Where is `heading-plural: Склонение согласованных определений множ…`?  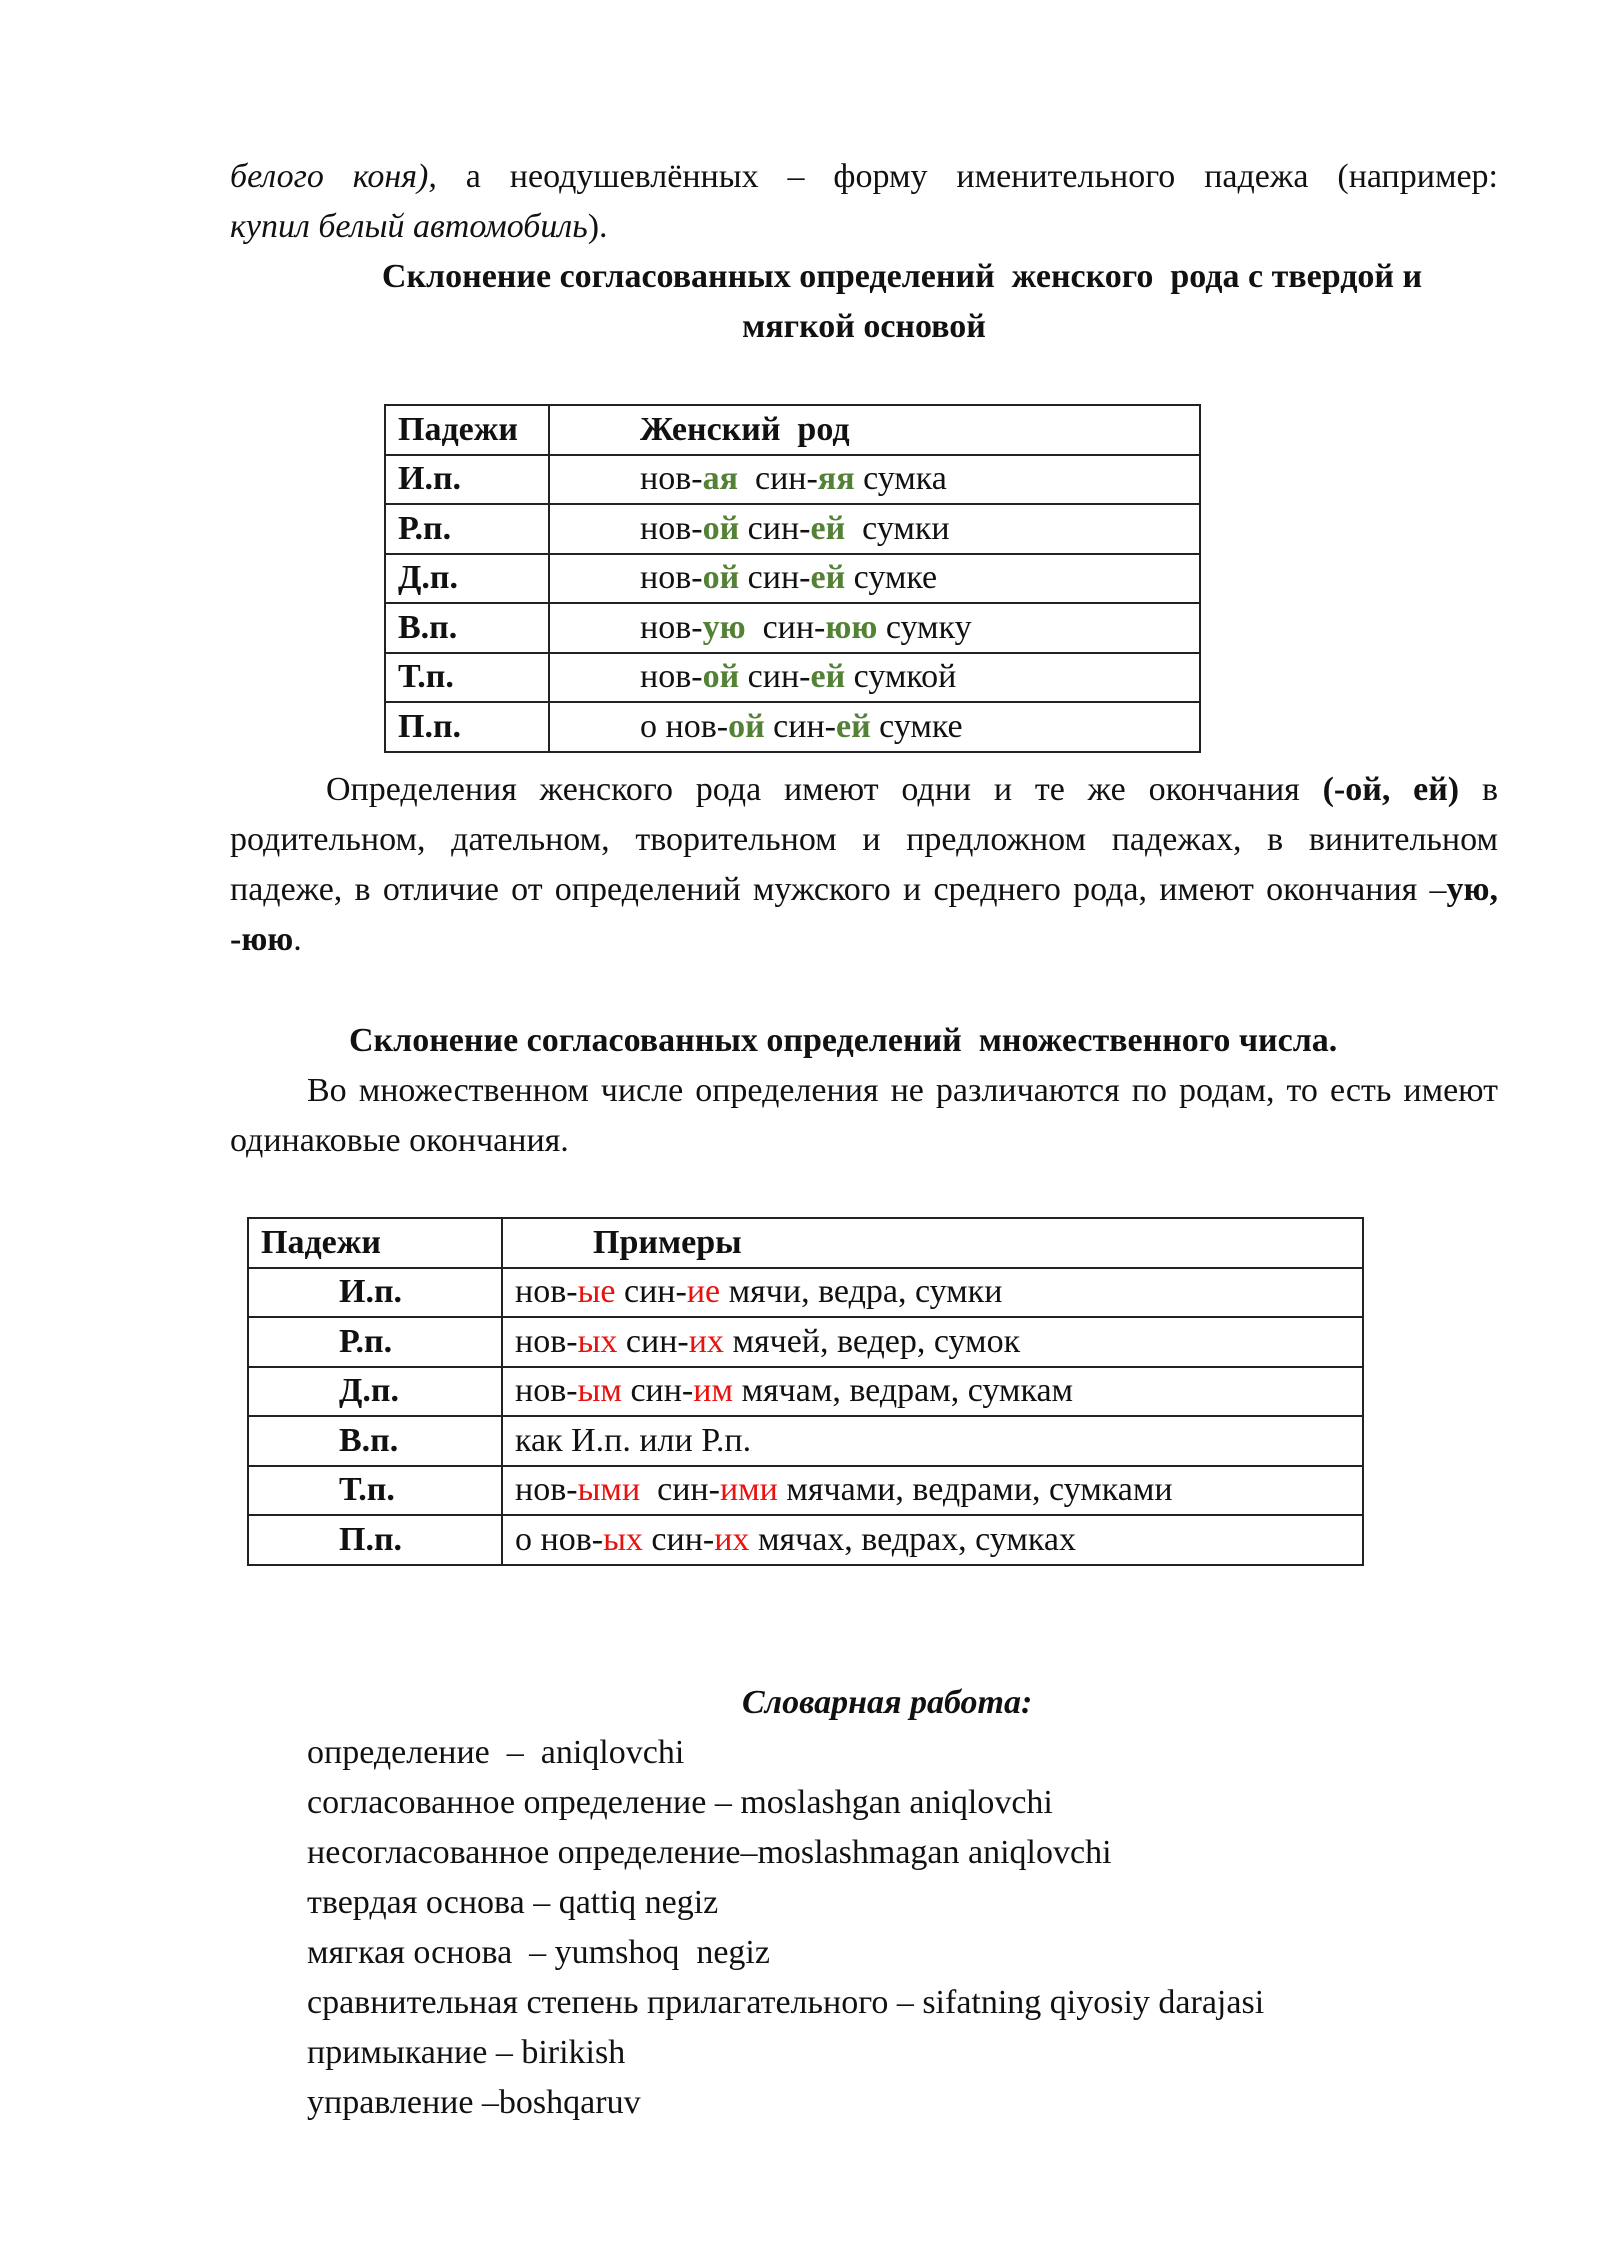 heading-plural: Склонение согласованных определений множ… is located at coordinates (843, 1040).